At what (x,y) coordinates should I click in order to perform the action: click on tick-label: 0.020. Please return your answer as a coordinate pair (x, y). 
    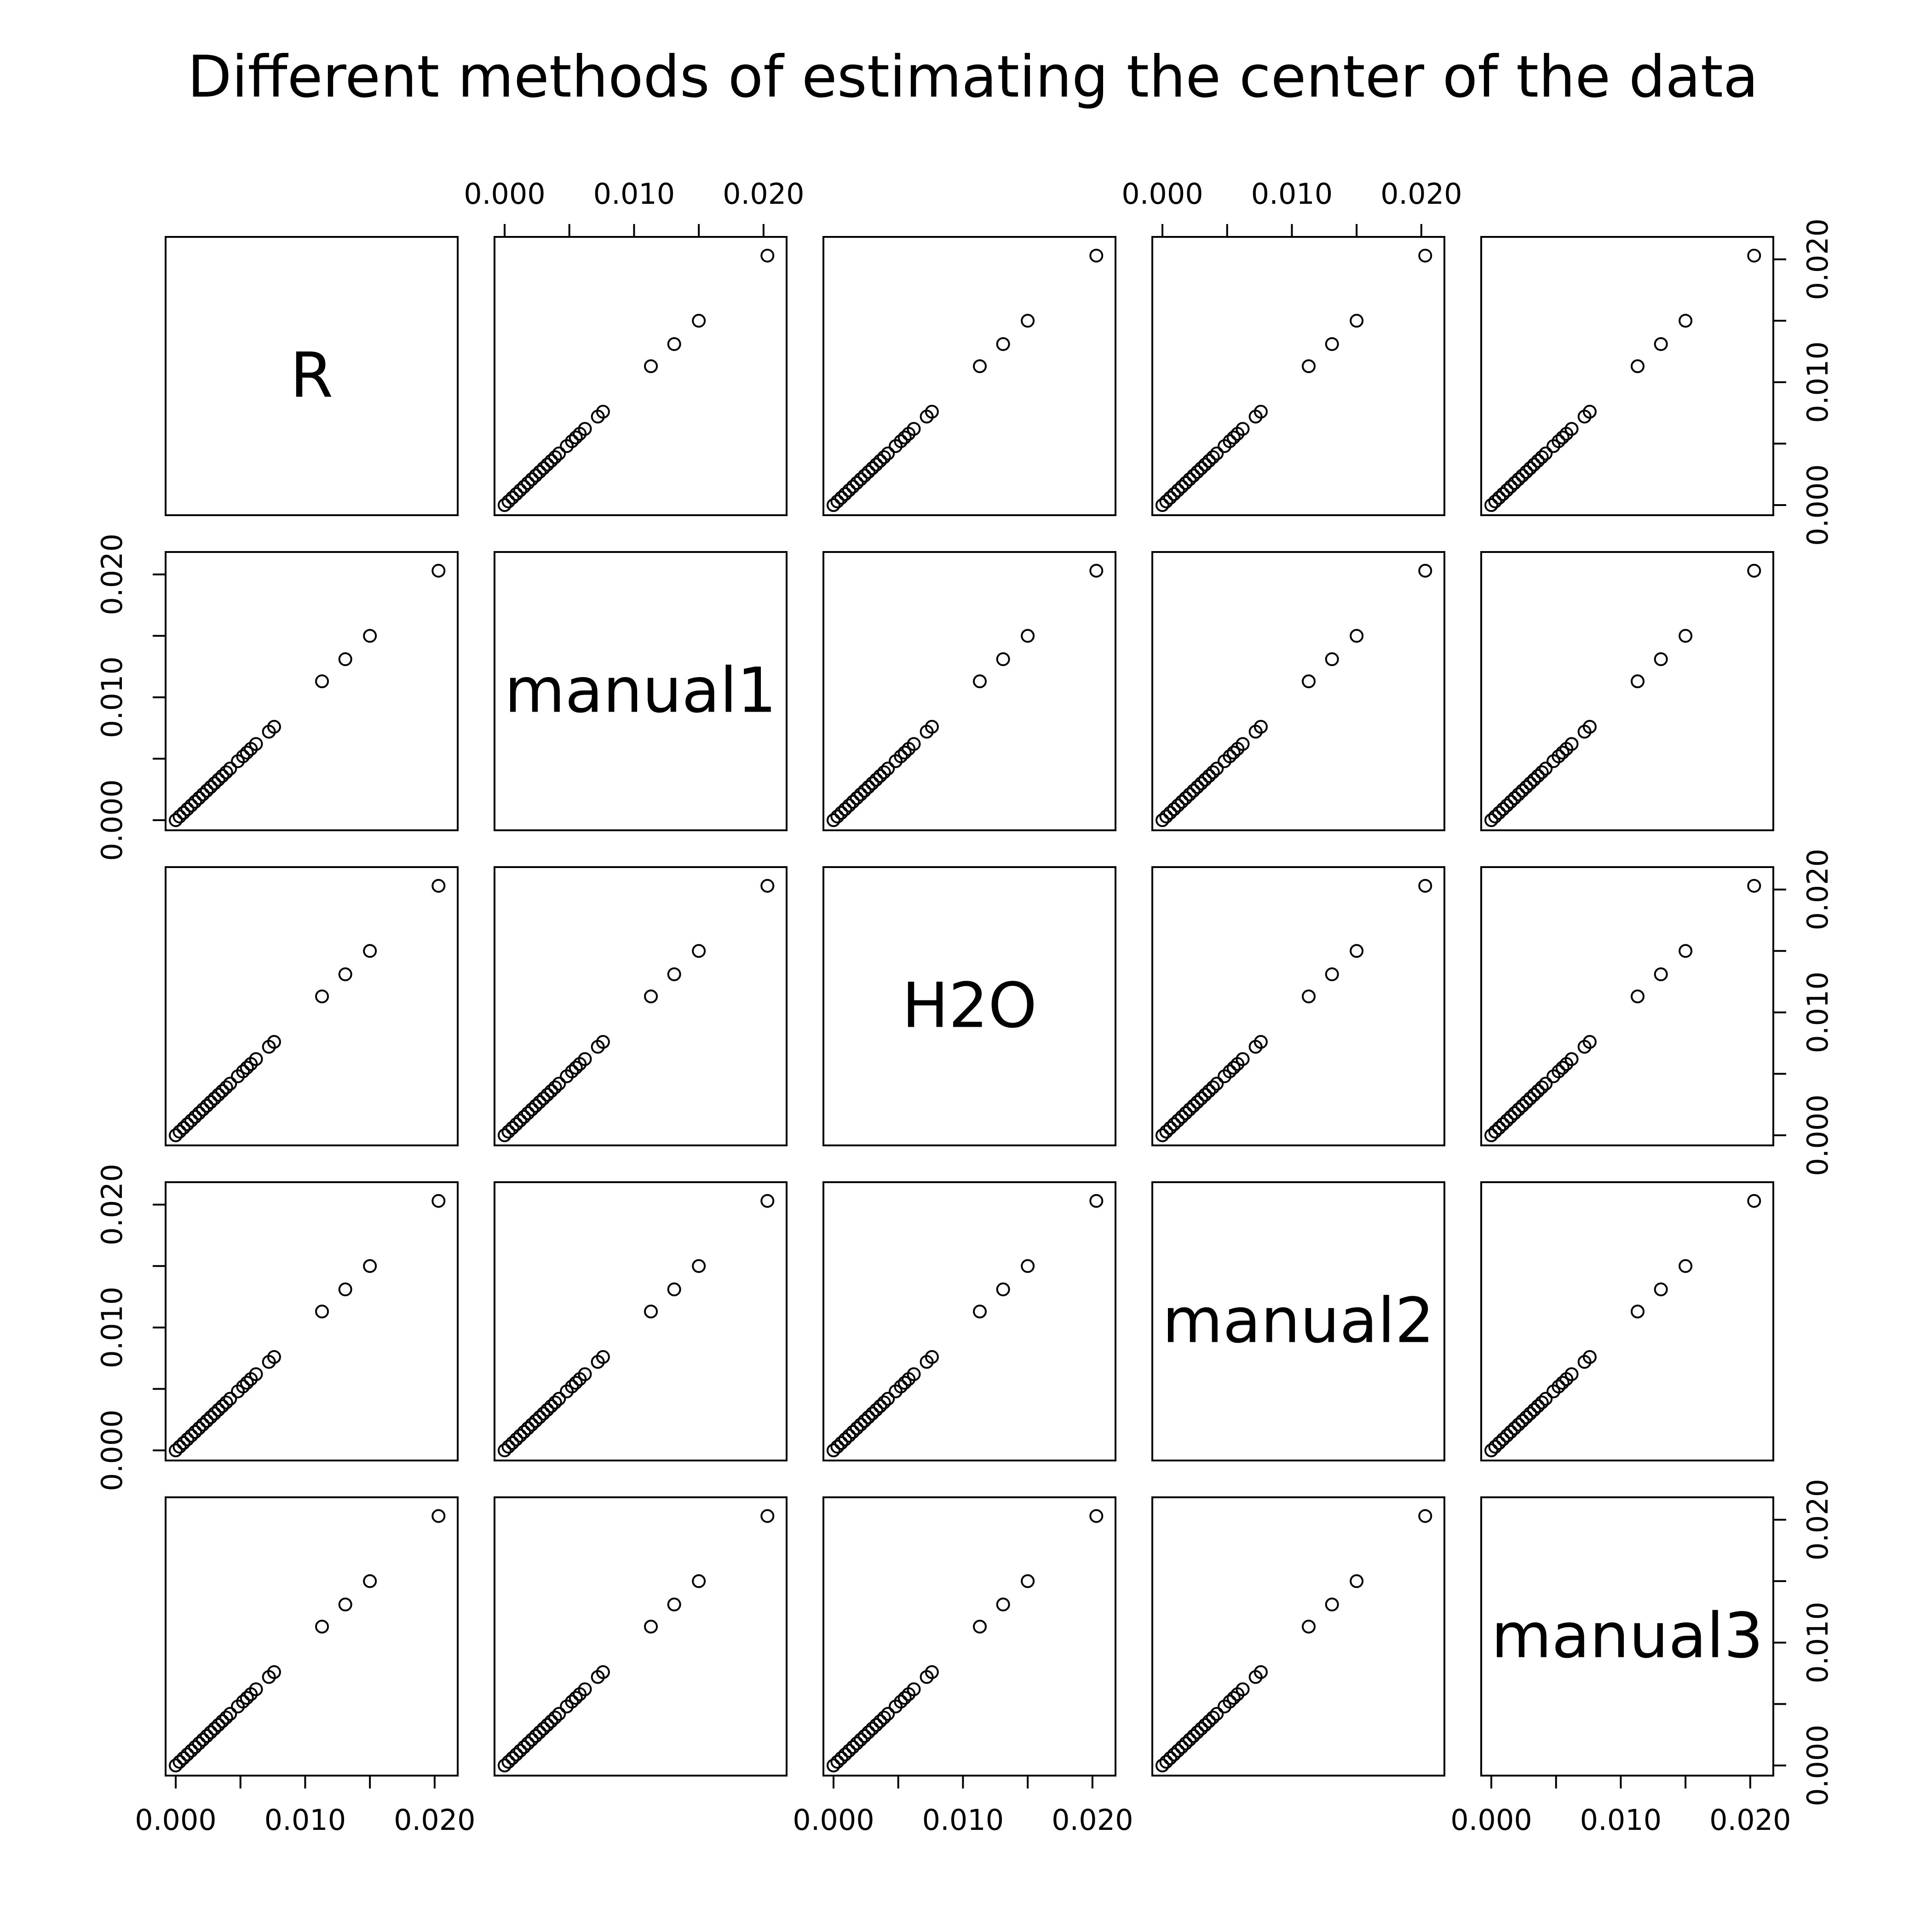
    Looking at the image, I should click on (112, 1205).